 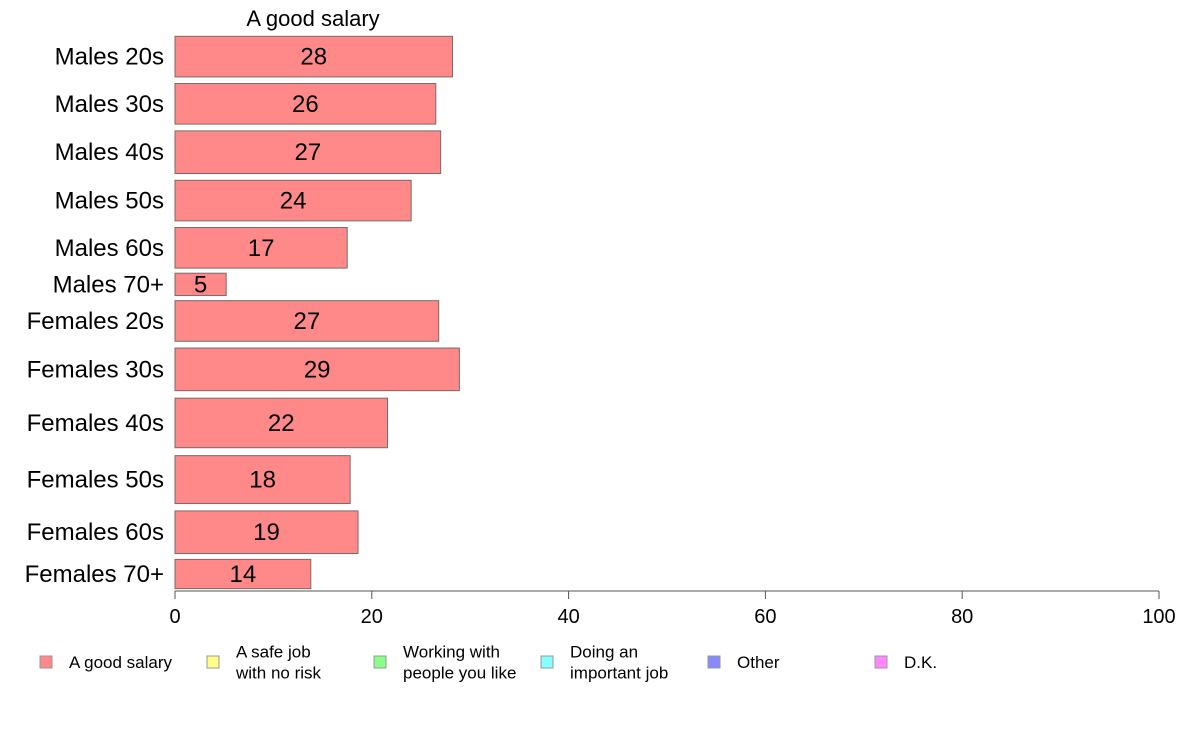 What do you see at coordinates (758, 662) in the screenshot?
I see `legend-label: Other` at bounding box center [758, 662].